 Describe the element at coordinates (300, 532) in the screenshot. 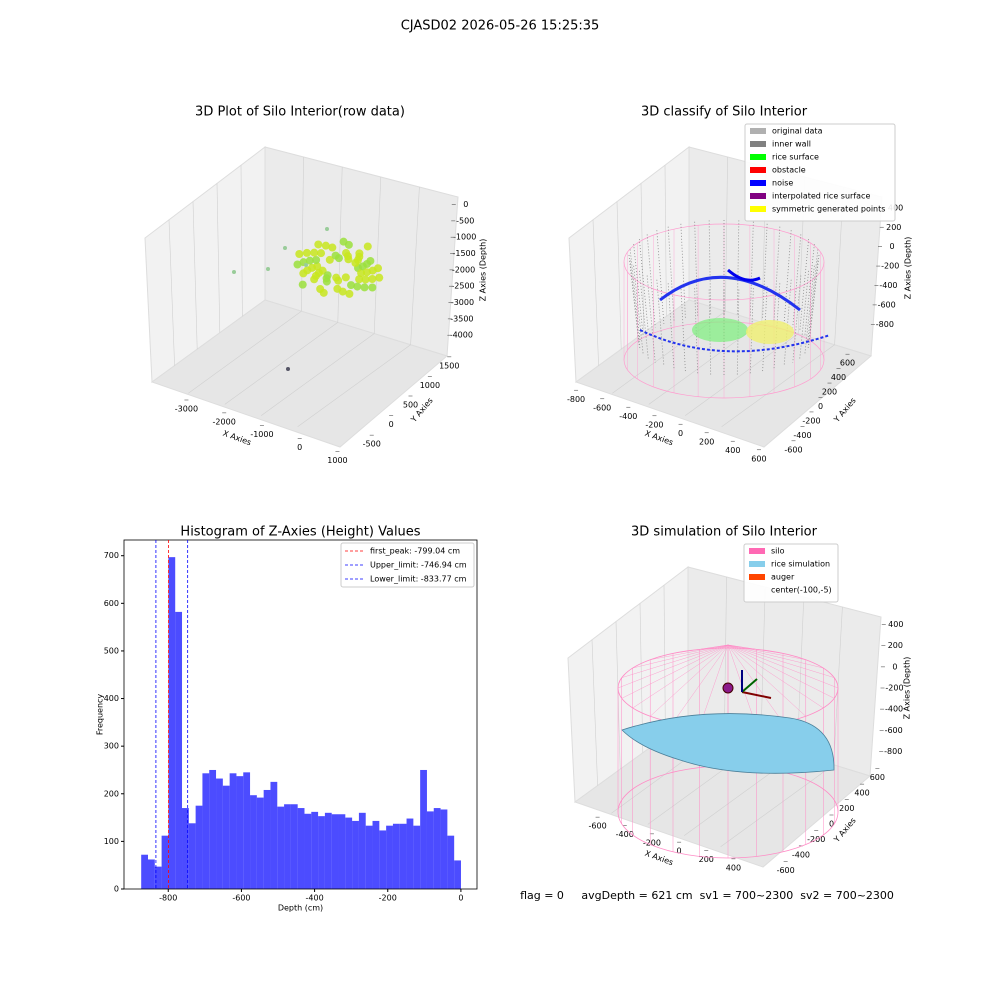

I see `subplot-title: Histogram of Z-Axies (Height) Values` at that location.